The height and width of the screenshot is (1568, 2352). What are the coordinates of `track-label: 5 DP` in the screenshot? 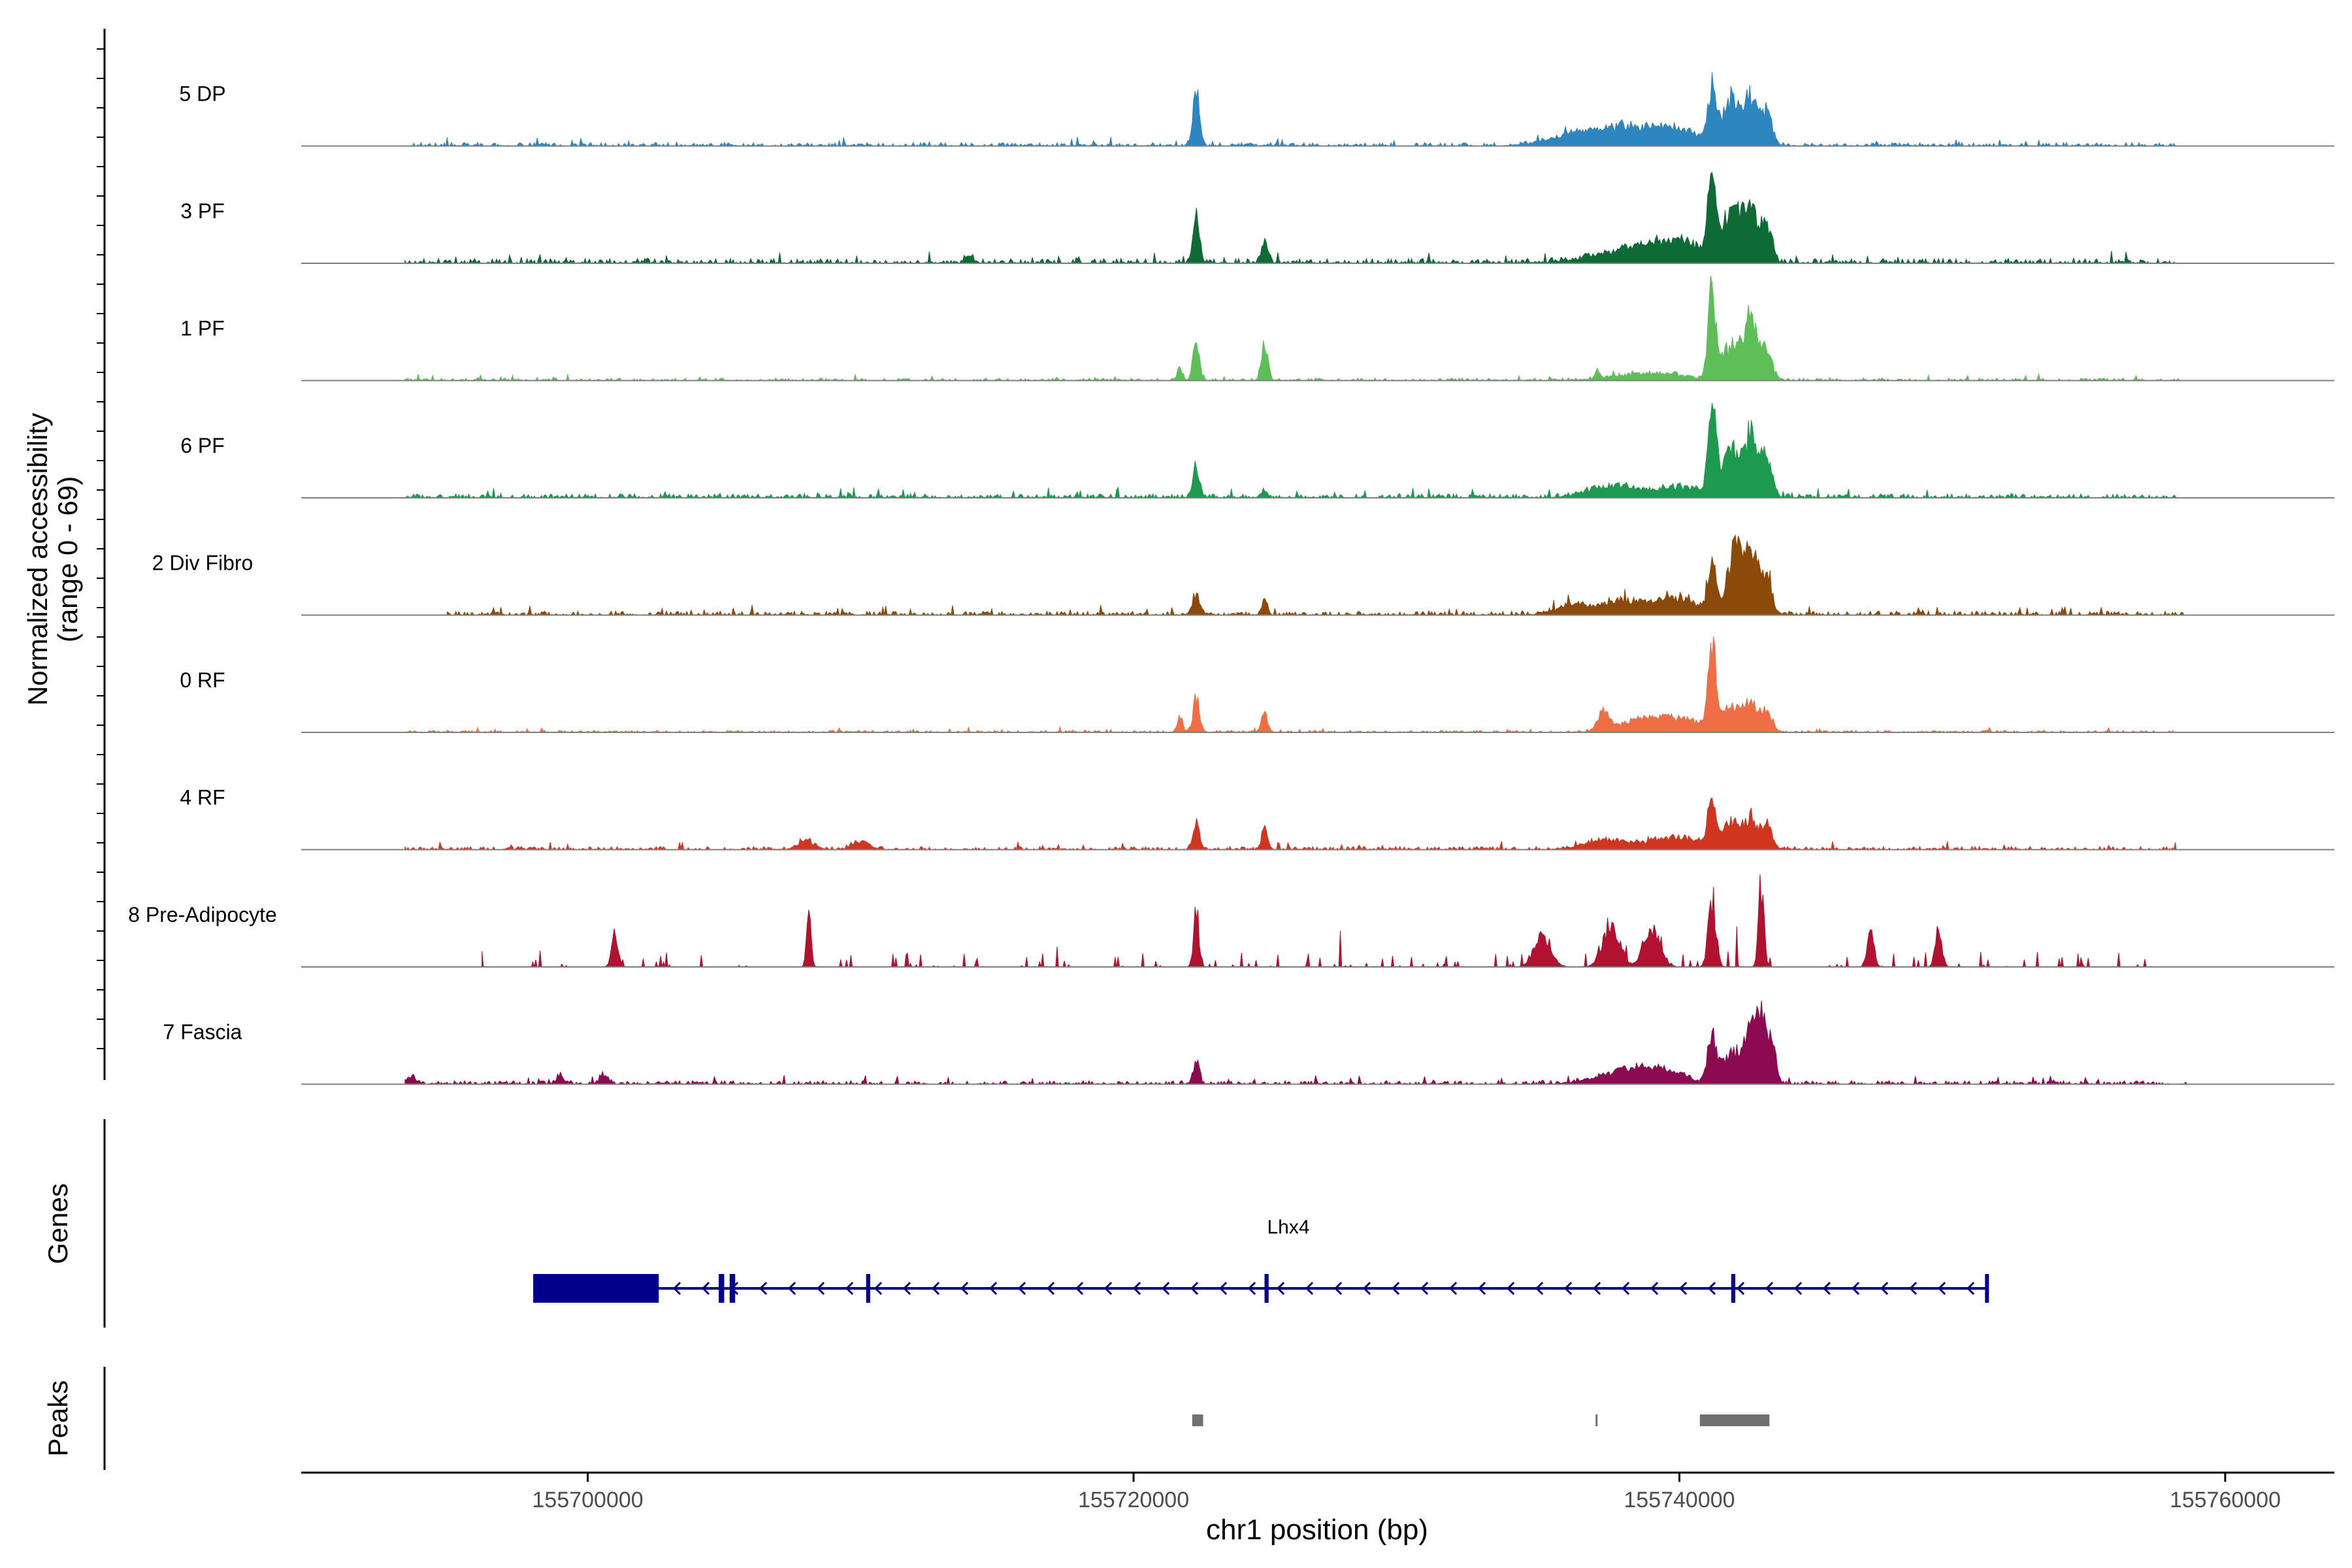 It's located at (202, 94).